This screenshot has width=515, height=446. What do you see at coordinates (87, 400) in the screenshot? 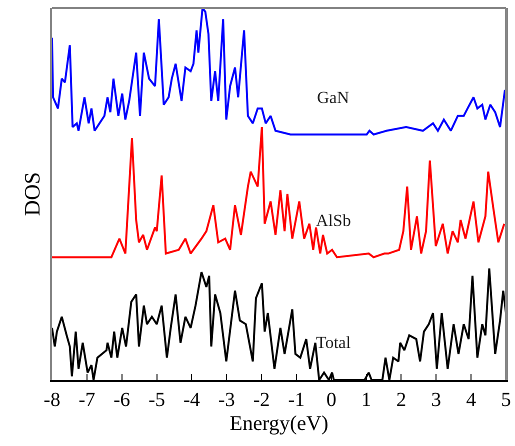
I see `x-tick-label: -7` at bounding box center [87, 400].